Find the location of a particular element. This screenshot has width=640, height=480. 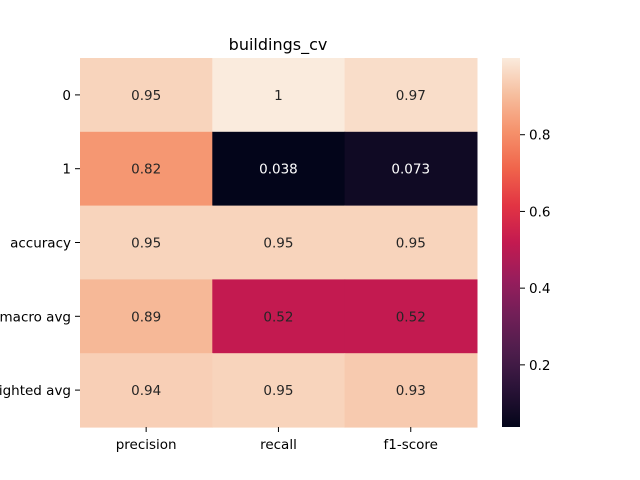

y-tick-label: accuracy is located at coordinates (40, 244).